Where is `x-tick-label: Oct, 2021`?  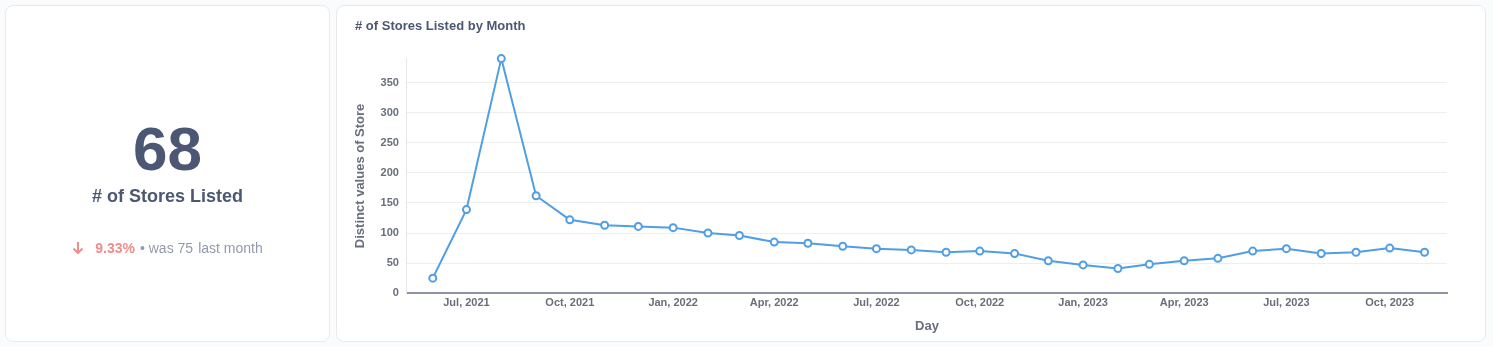 x-tick-label: Oct, 2021 is located at coordinates (570, 301).